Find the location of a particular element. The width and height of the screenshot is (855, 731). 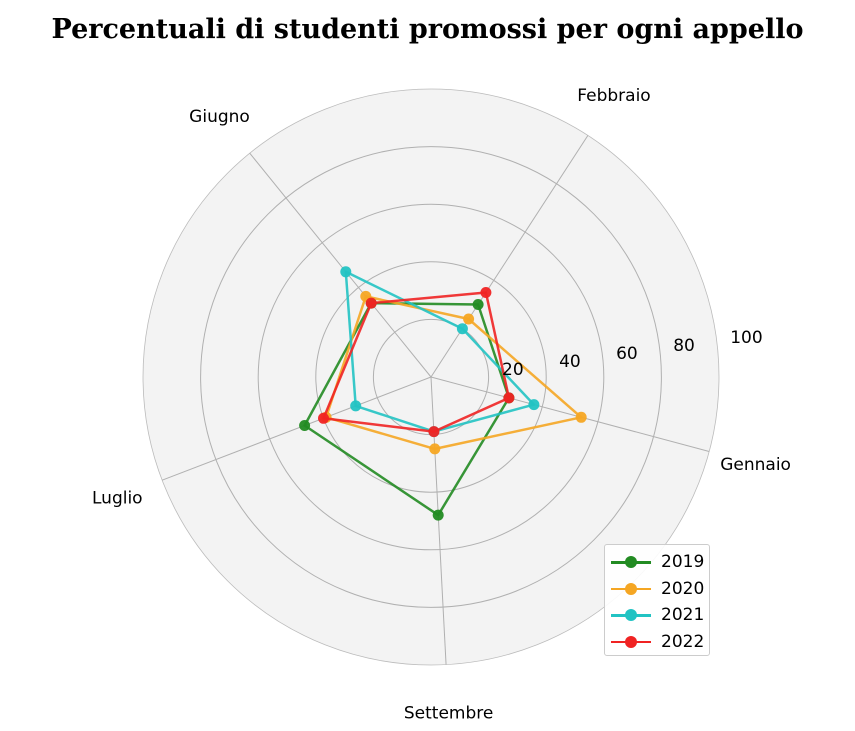

data-point-2021-Febbraio is located at coordinates (462, 329).